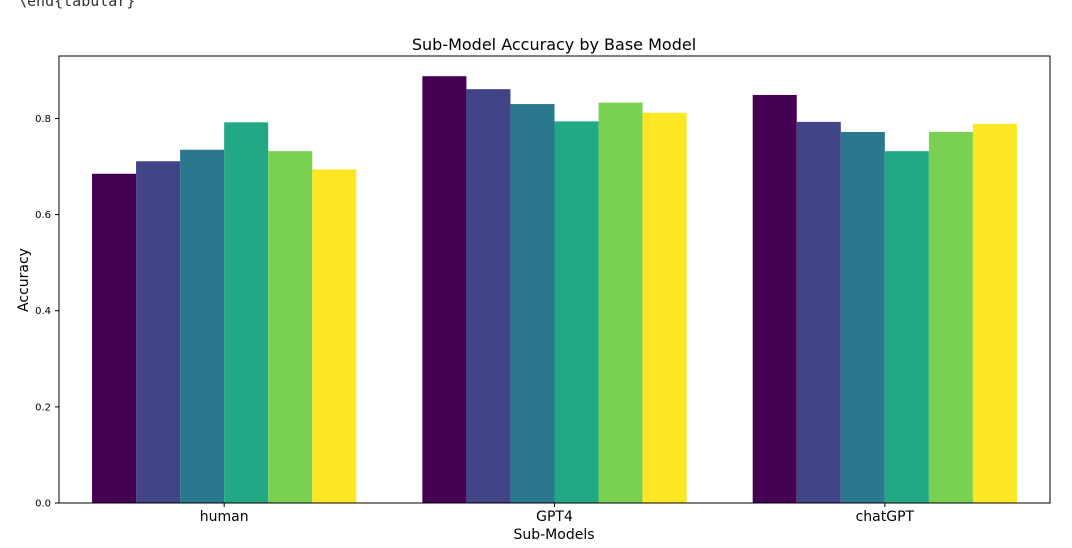 The height and width of the screenshot is (548, 1072). What do you see at coordinates (554, 517) in the screenshot?
I see `x-tick-label: GPT4` at bounding box center [554, 517].